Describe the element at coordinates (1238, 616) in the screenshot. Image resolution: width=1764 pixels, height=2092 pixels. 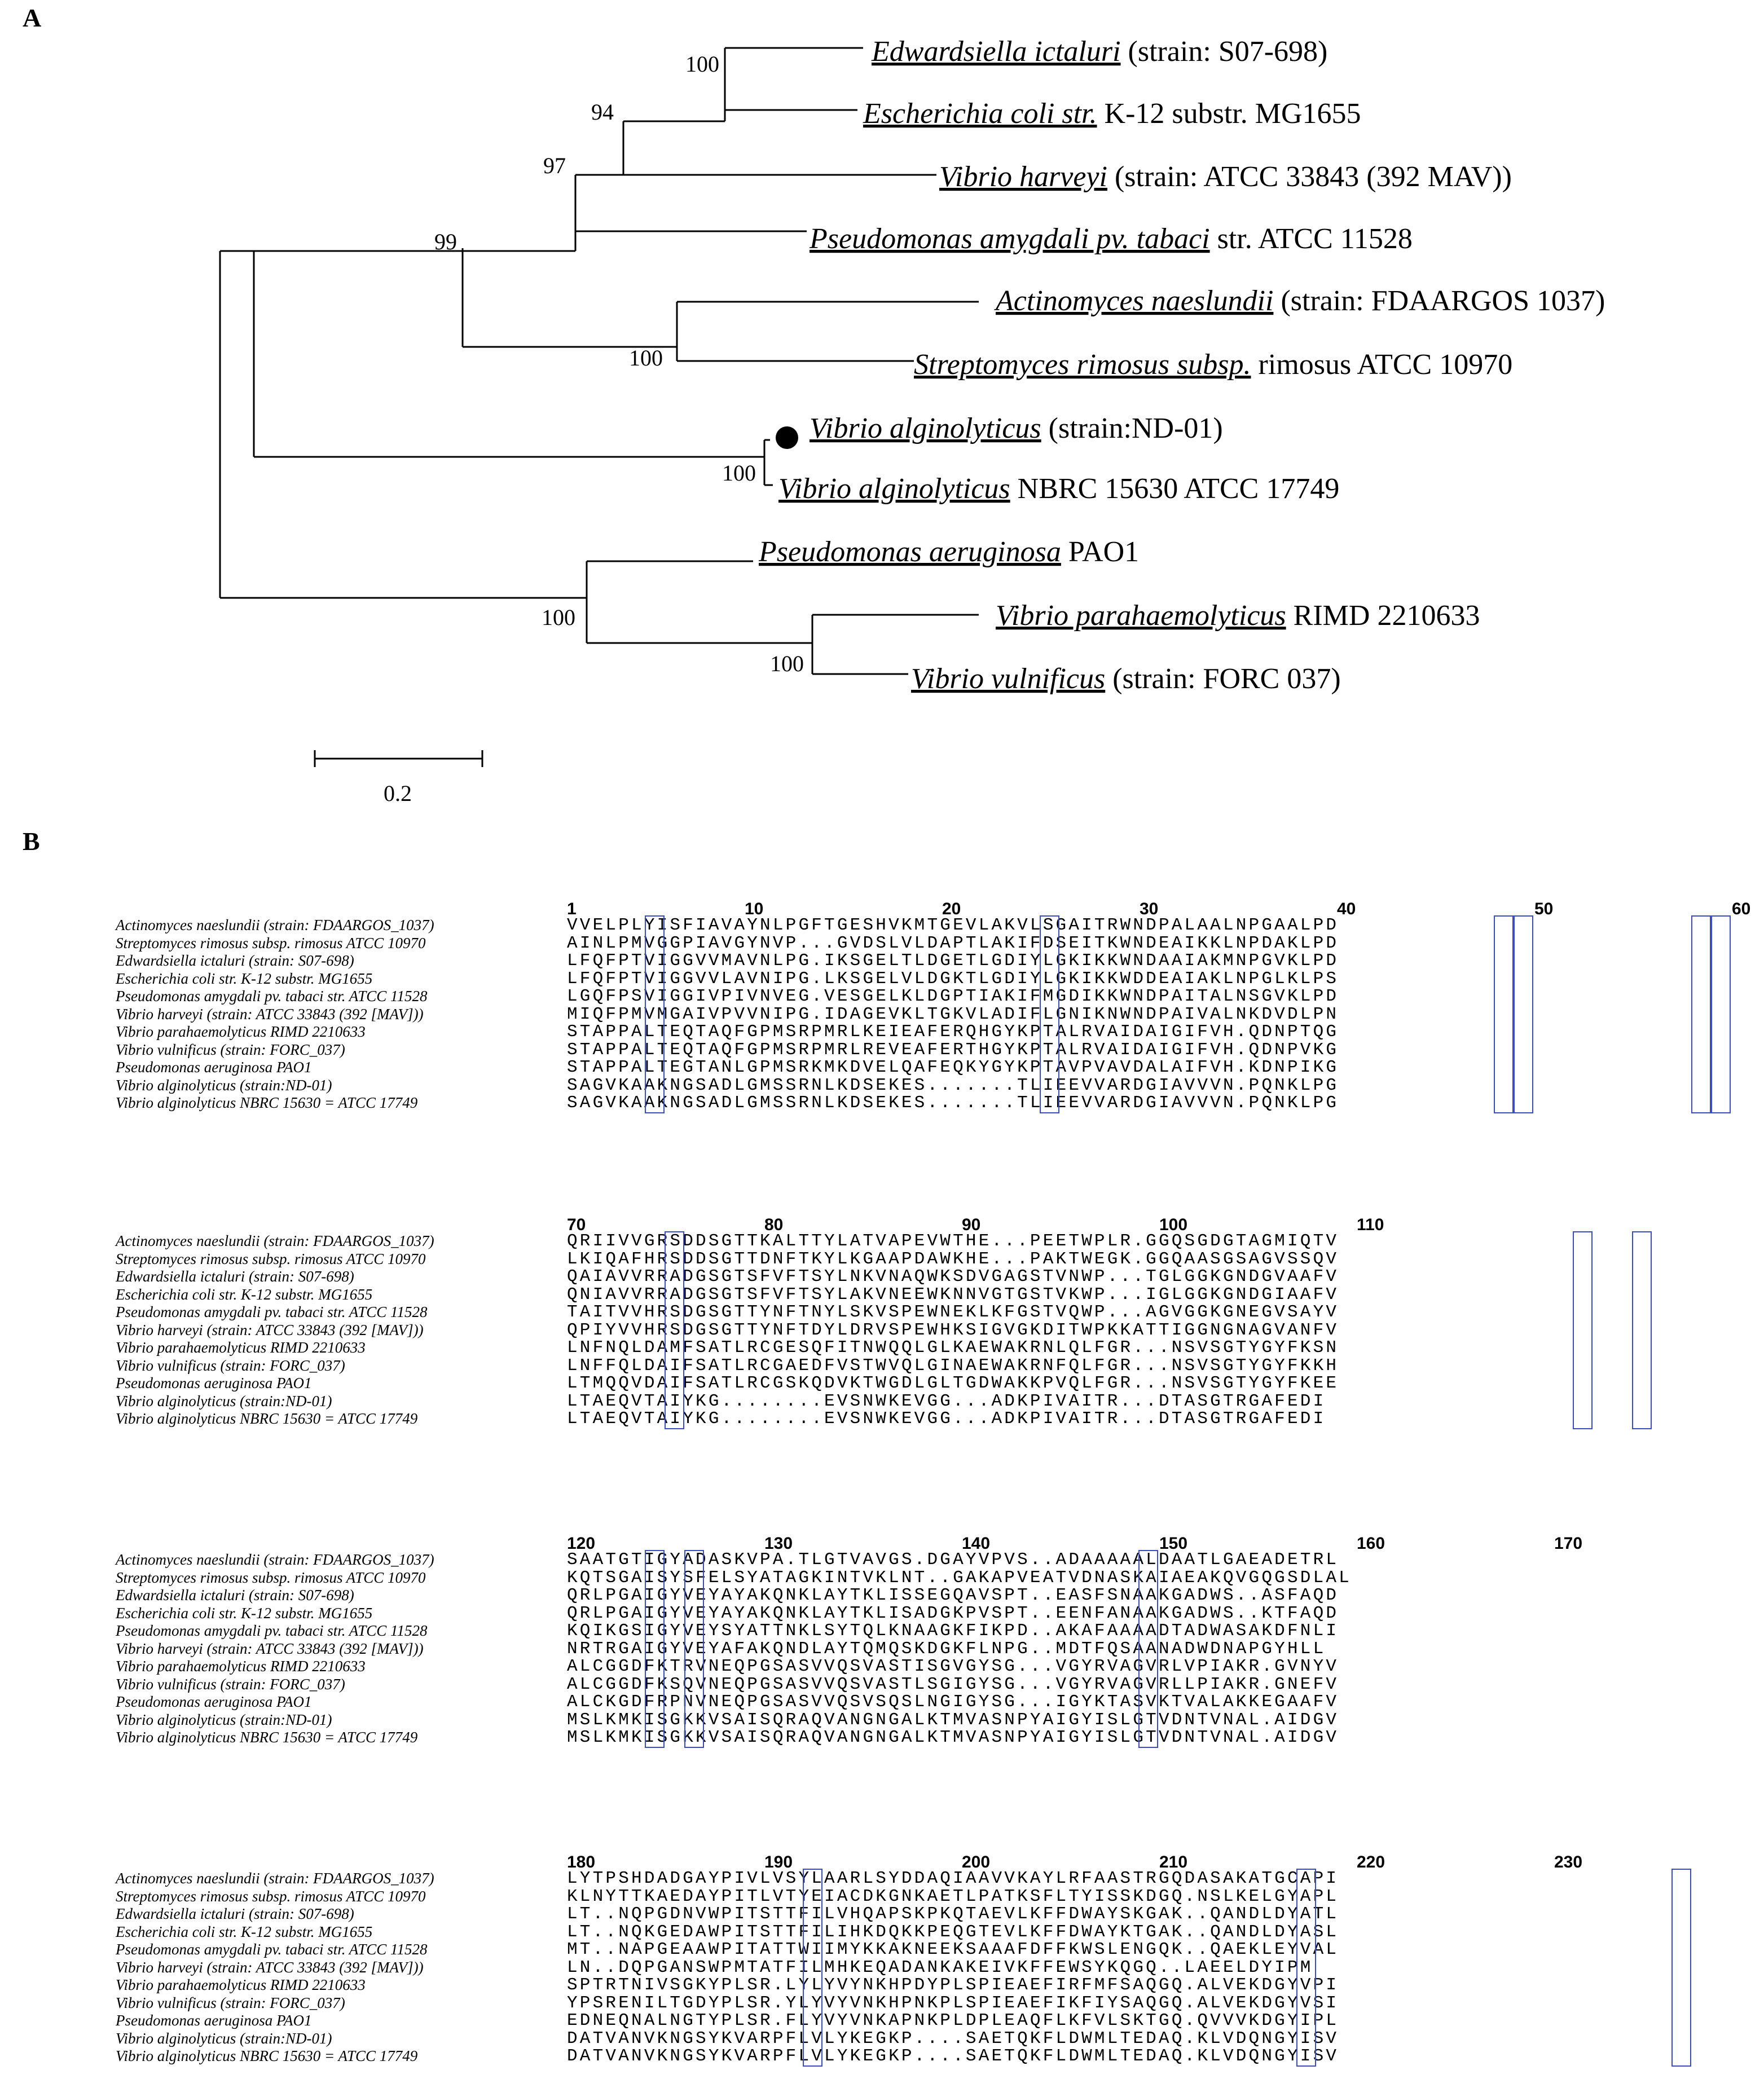
I see `taxon-label: Vibrio parahaemolyticus RIMD 2210633` at that location.